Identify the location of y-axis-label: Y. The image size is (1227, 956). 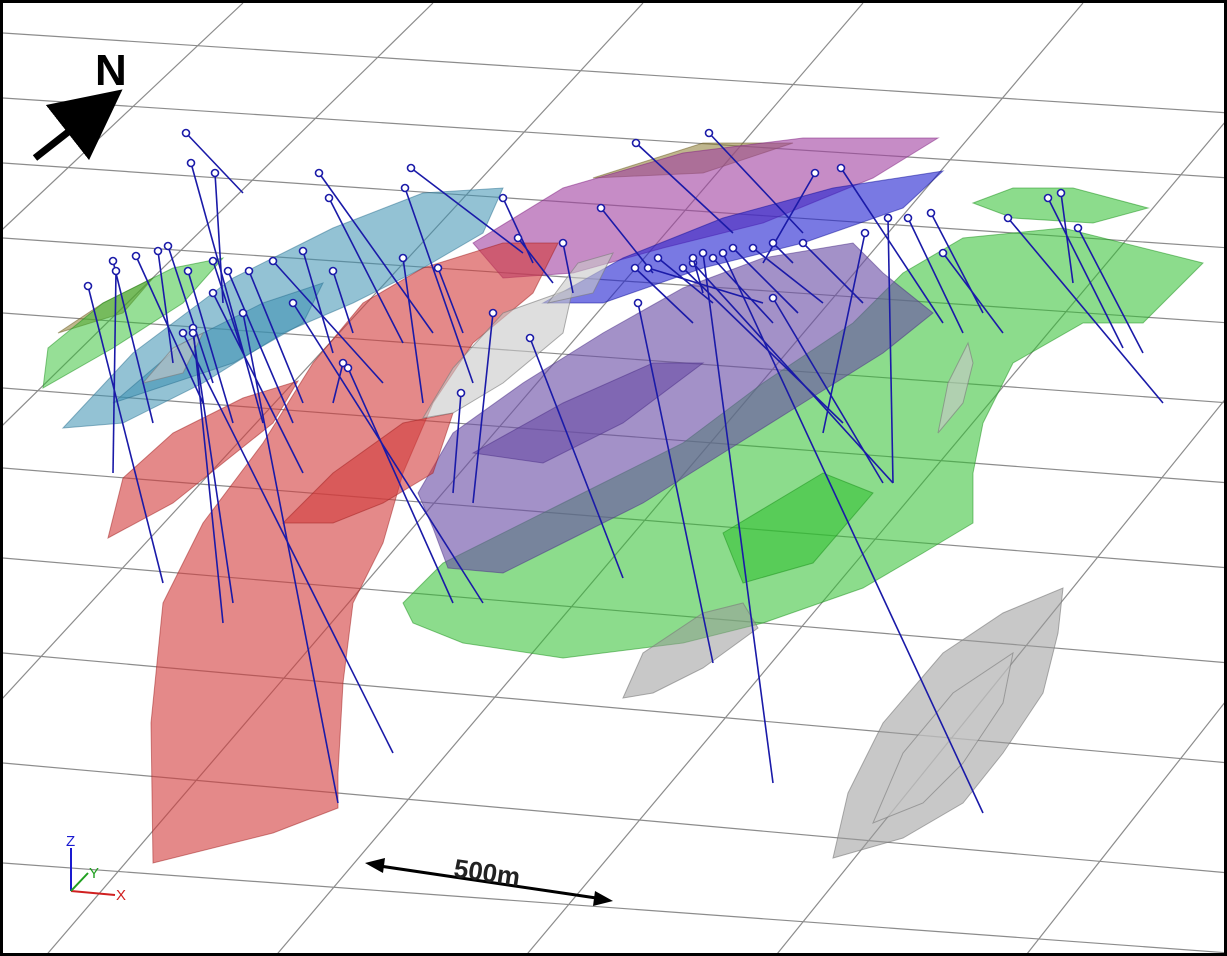
(94, 873).